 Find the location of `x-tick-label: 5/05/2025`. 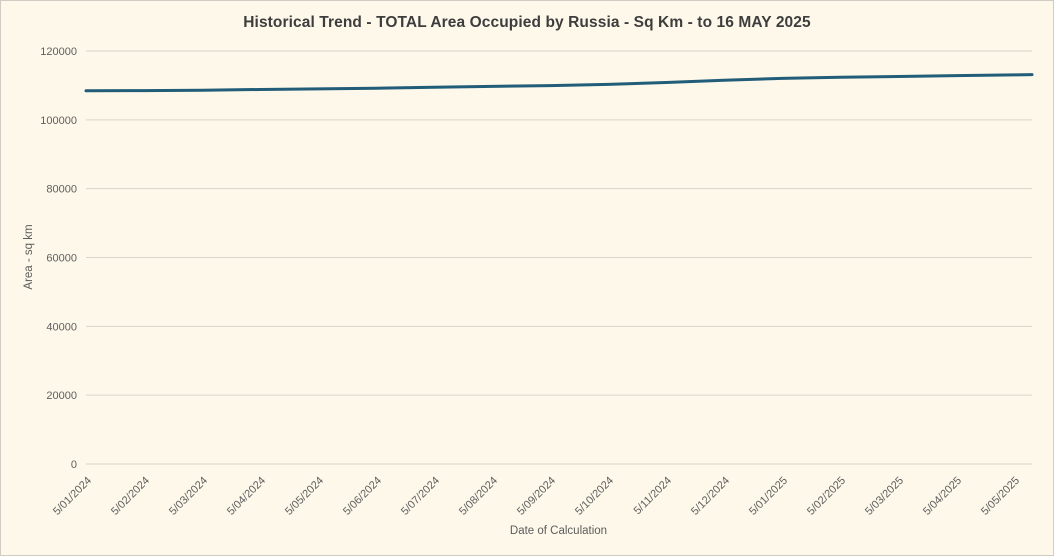

x-tick-label: 5/05/2025 is located at coordinates (1000, 496).